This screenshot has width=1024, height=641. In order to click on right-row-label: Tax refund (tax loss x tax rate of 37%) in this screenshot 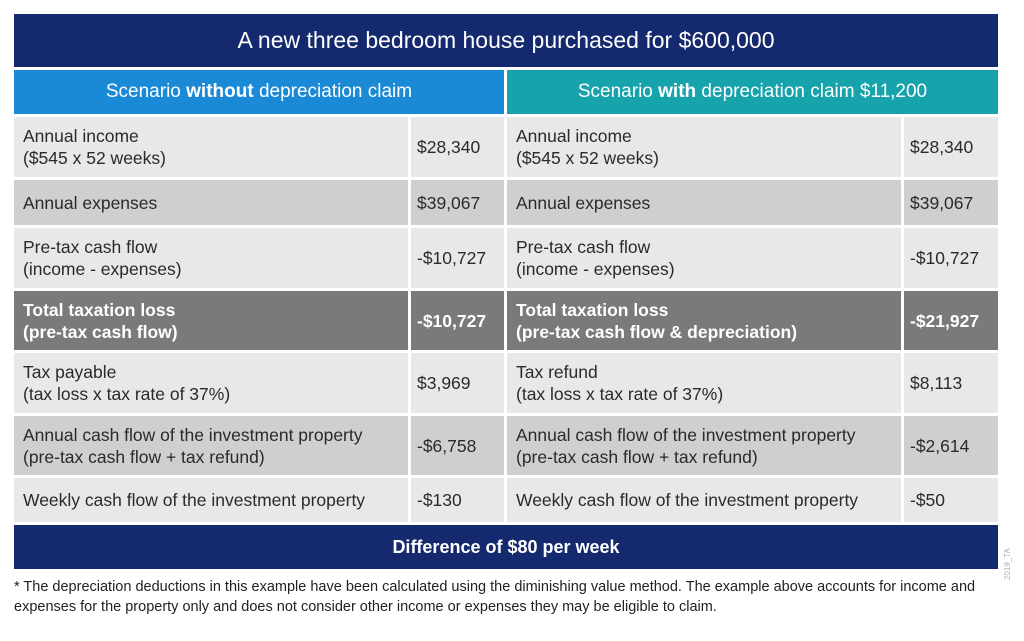, I will do `click(704, 383)`.